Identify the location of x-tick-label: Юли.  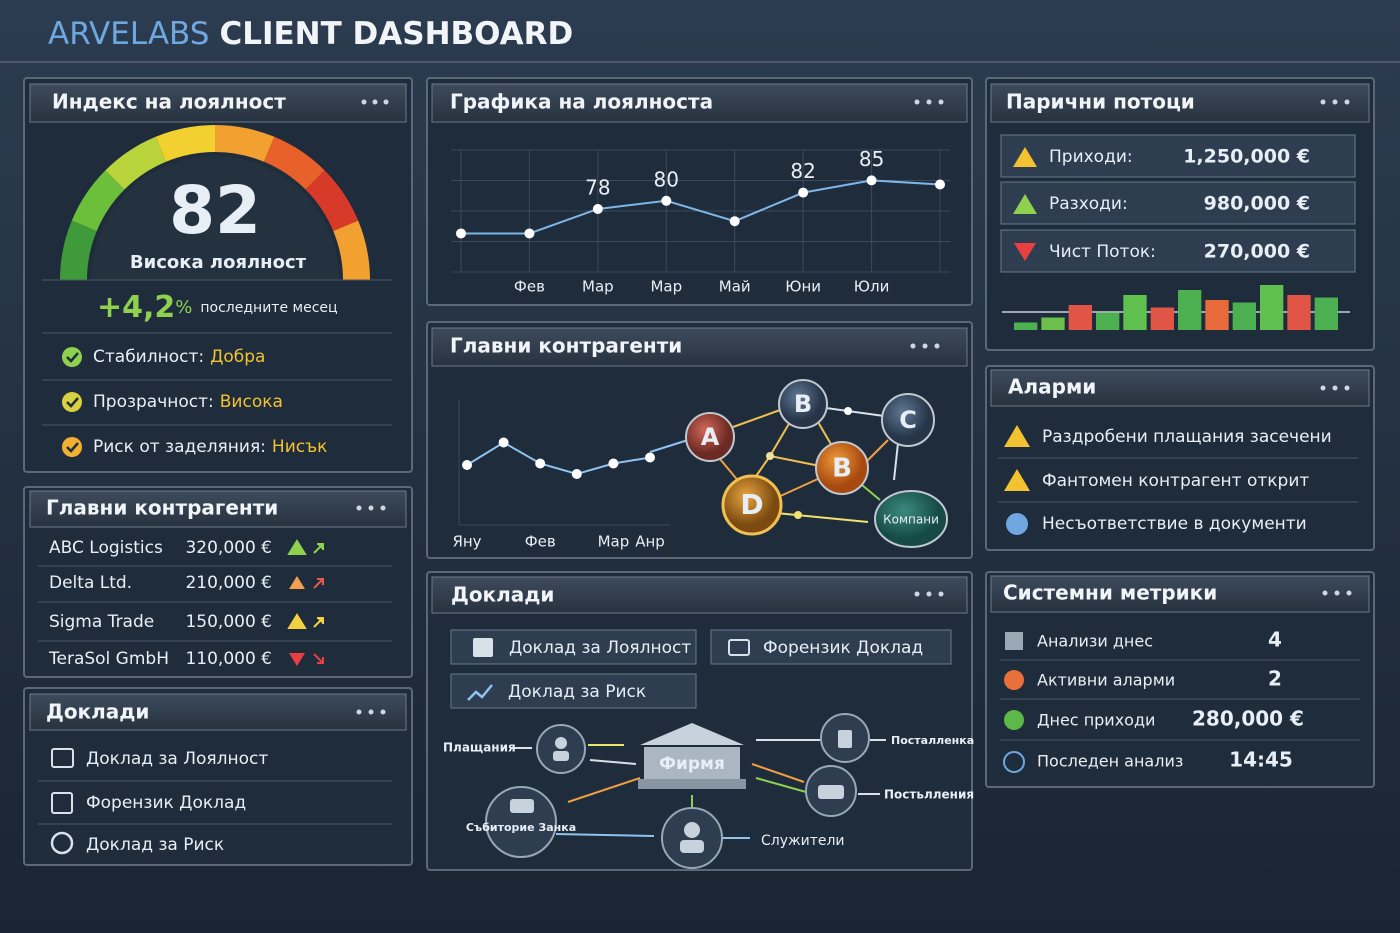
(872, 287).